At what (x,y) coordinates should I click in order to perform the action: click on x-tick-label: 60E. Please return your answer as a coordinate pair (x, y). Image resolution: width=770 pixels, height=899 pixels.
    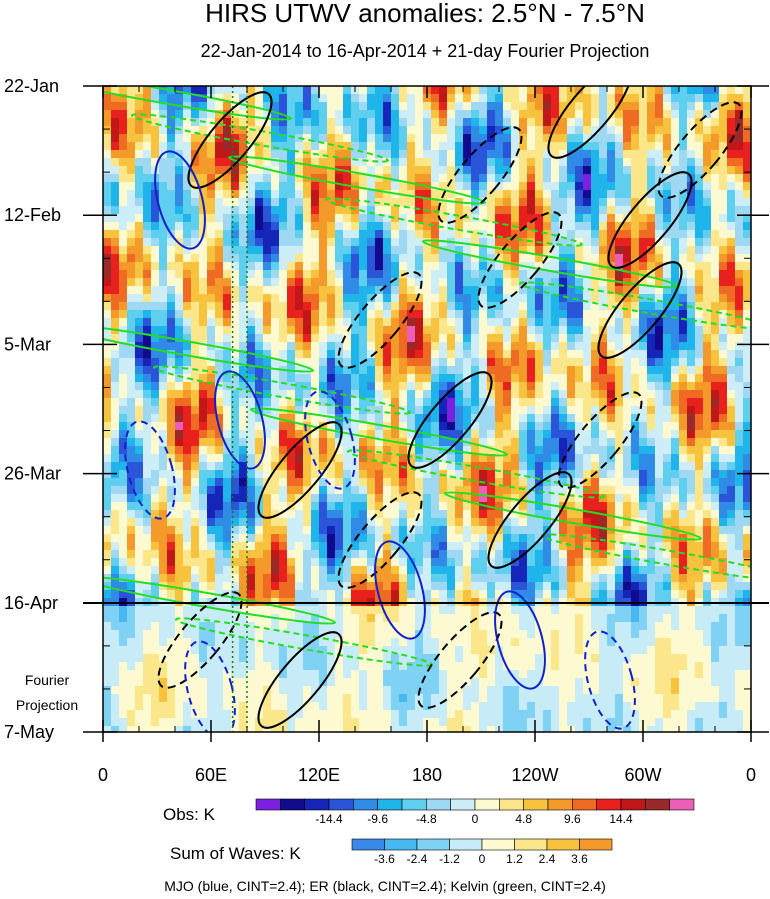
    Looking at the image, I should click on (211, 775).